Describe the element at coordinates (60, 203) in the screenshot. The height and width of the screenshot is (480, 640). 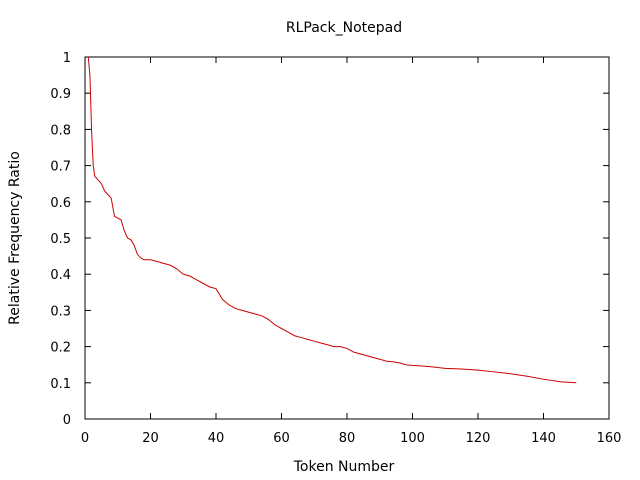
I see `y-tick-label: 0.6` at that location.